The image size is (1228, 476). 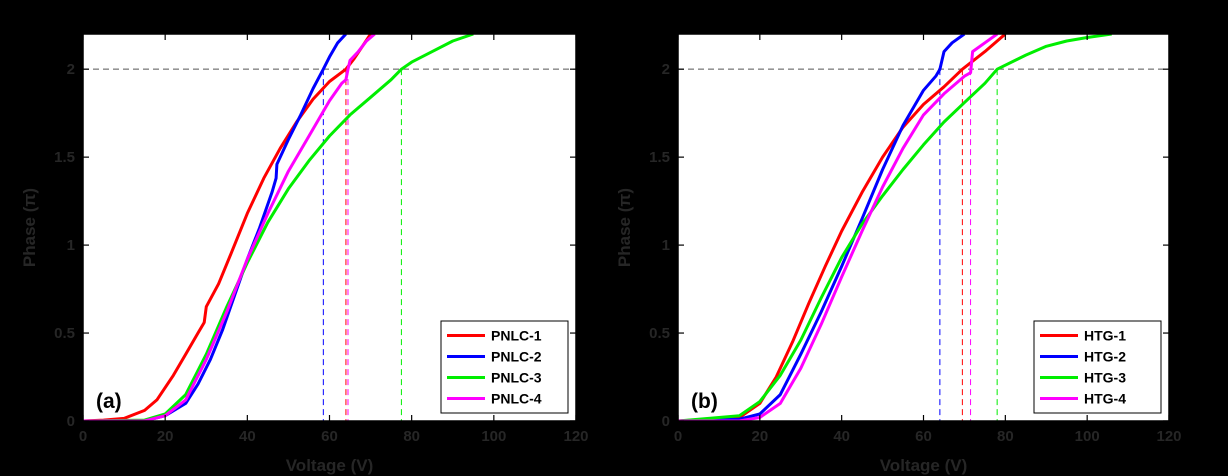 I want to click on legend-label-htg-4: HTG-4, so click(x=1105, y=399).